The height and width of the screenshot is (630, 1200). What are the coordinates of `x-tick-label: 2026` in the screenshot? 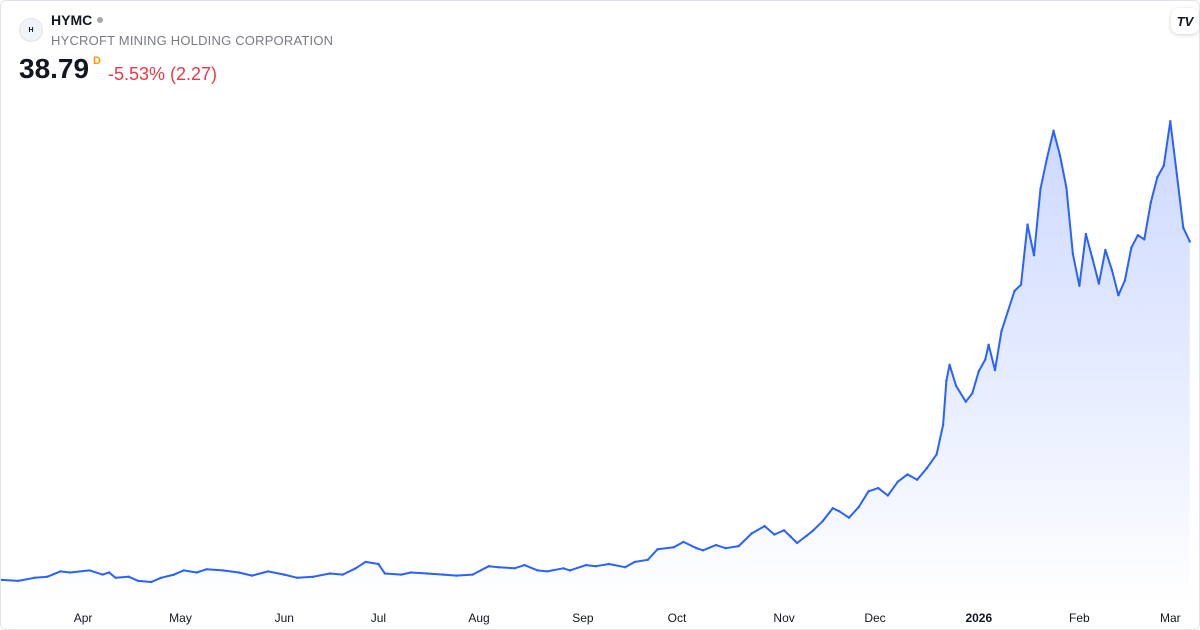 It's located at (978, 618).